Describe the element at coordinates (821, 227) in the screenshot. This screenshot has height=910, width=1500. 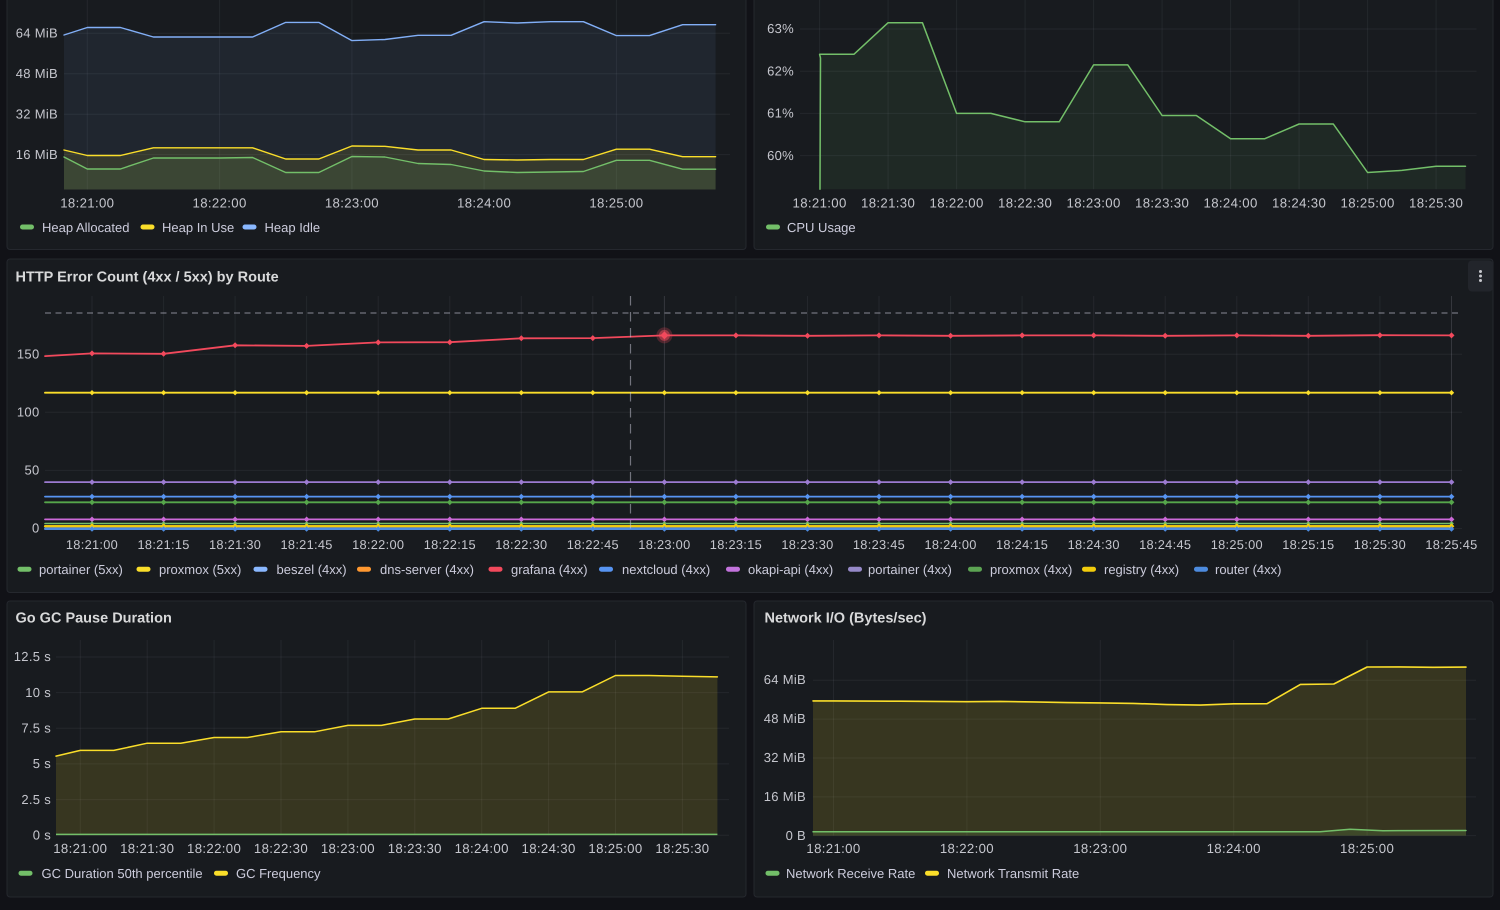
I see `svg-text: CPU Usage` at that location.